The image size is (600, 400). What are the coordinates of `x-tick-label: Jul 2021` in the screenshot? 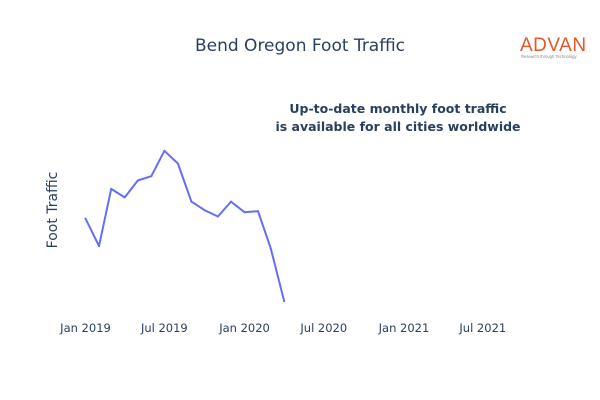 It's located at (482, 328).